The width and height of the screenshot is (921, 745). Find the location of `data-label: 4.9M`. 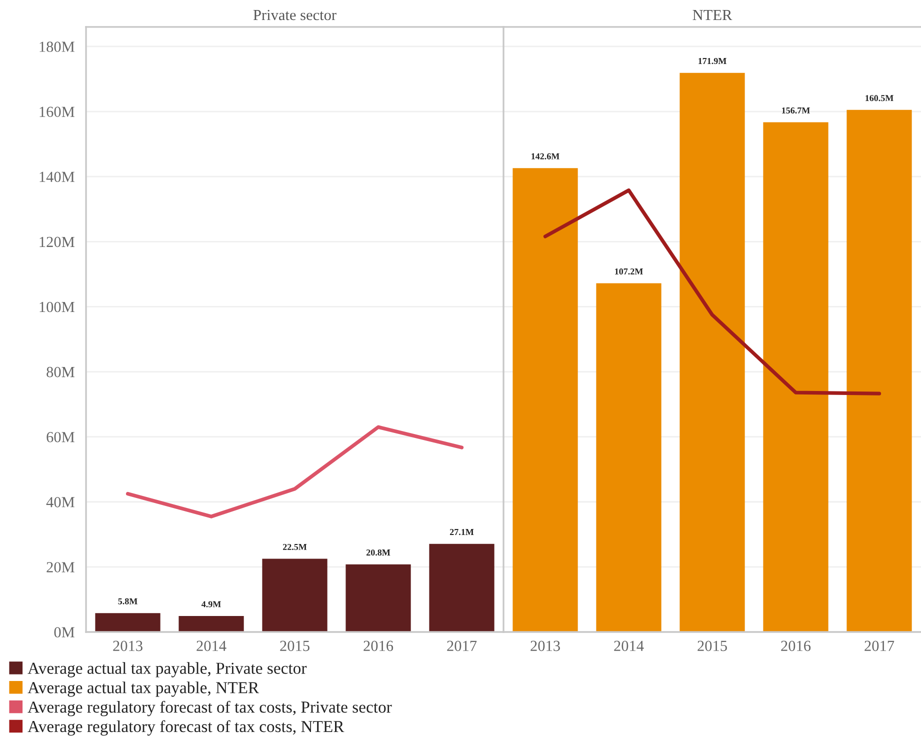

data-label: 4.9M is located at coordinates (211, 604).